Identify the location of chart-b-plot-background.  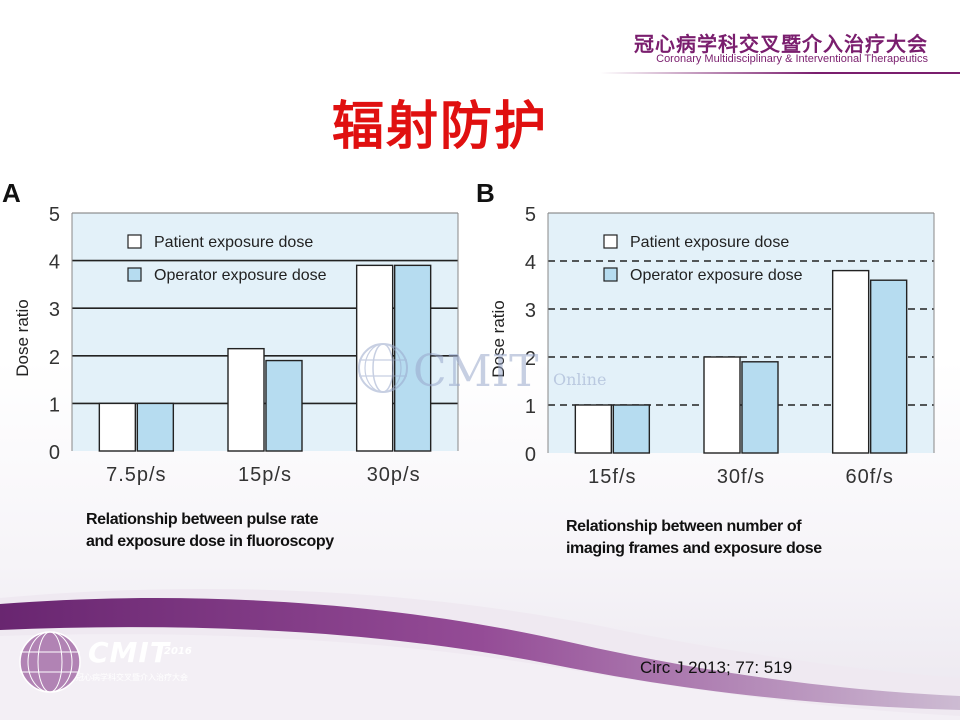
(741, 333).